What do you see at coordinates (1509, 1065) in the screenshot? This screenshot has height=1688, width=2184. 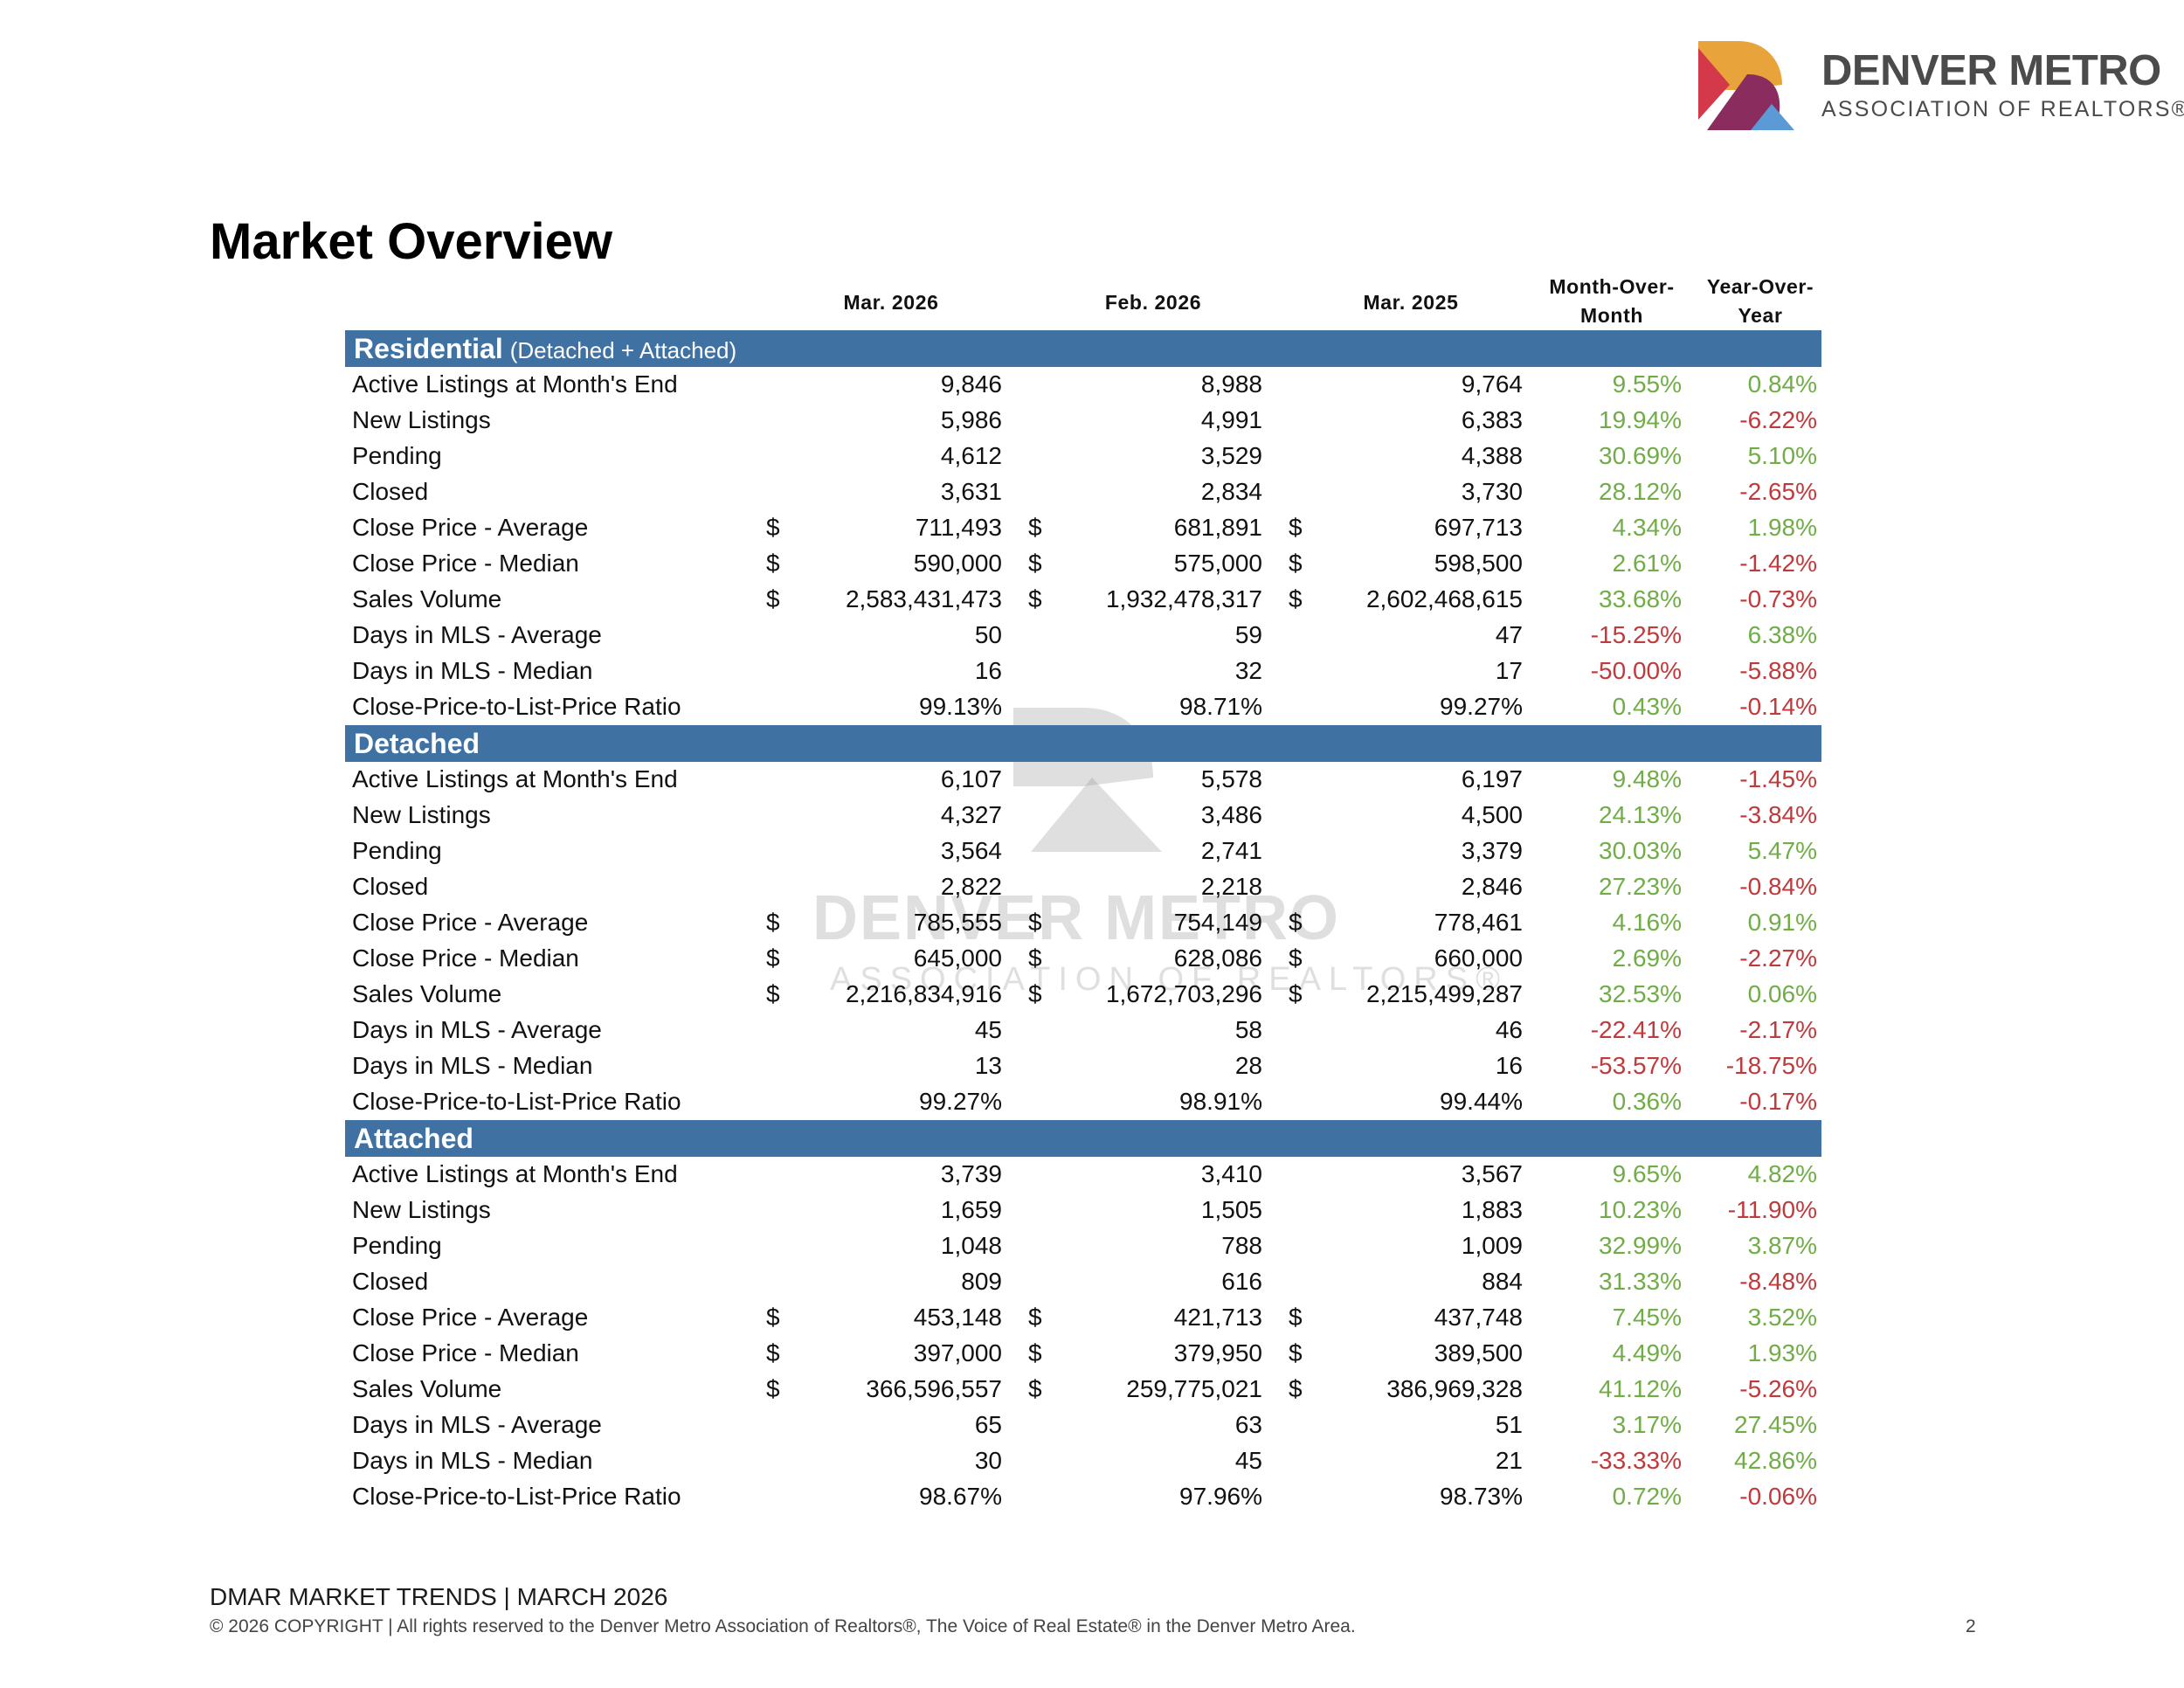 I see `value-mar-2025: 16` at bounding box center [1509, 1065].